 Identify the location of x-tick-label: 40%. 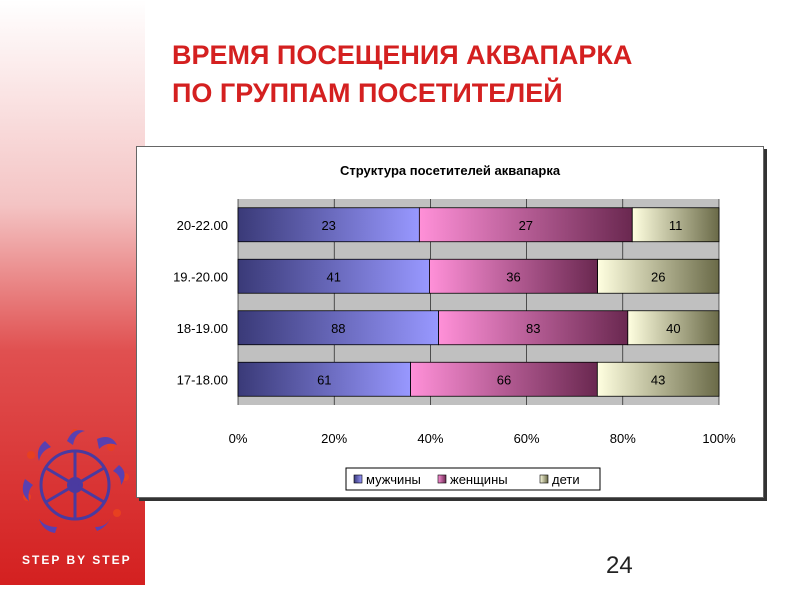
(430, 438).